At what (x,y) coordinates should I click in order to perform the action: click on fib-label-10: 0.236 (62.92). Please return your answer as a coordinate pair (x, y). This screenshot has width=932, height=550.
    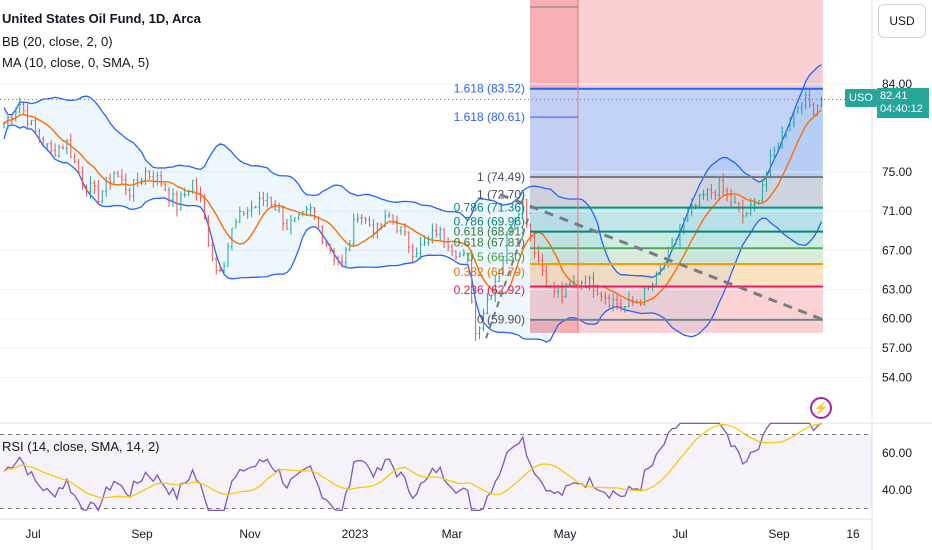
    Looking at the image, I should click on (489, 290).